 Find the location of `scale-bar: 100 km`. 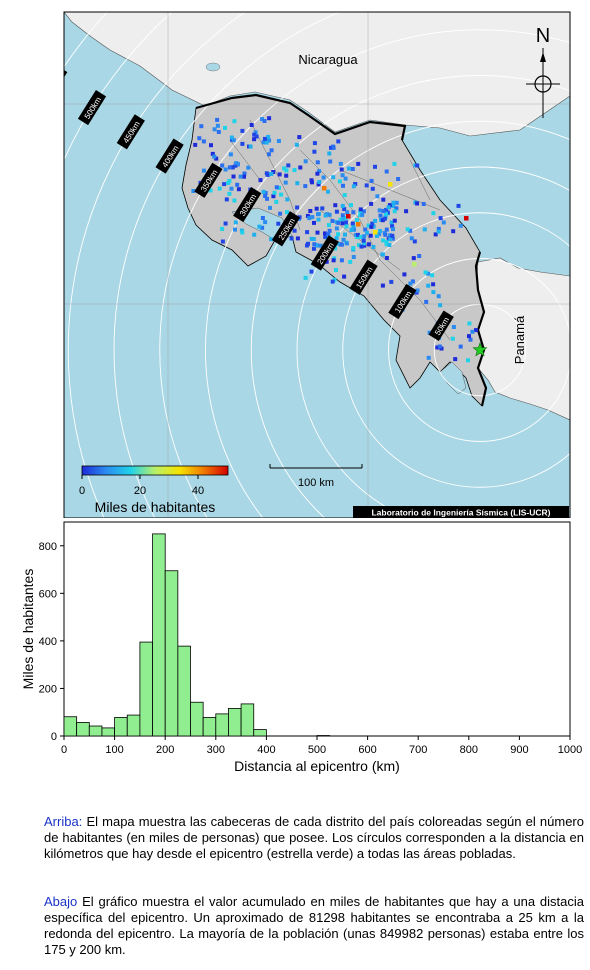

scale-bar: 100 km is located at coordinates (316, 476).